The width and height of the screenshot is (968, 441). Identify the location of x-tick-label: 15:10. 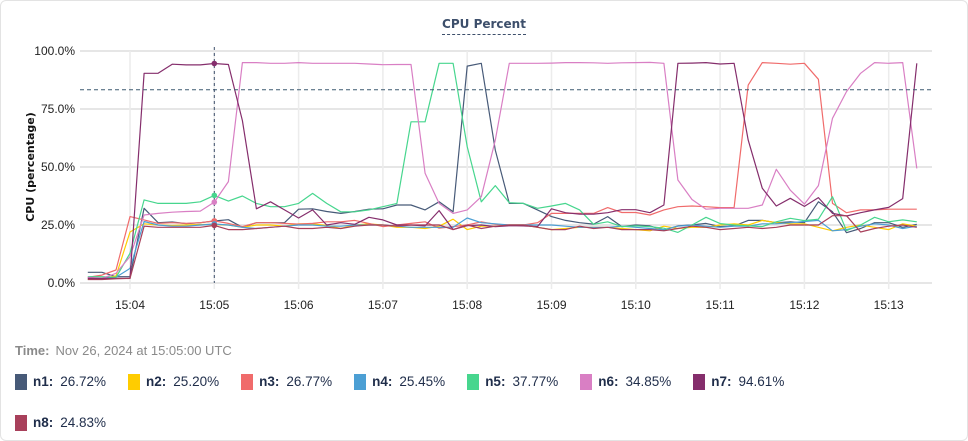
(636, 305).